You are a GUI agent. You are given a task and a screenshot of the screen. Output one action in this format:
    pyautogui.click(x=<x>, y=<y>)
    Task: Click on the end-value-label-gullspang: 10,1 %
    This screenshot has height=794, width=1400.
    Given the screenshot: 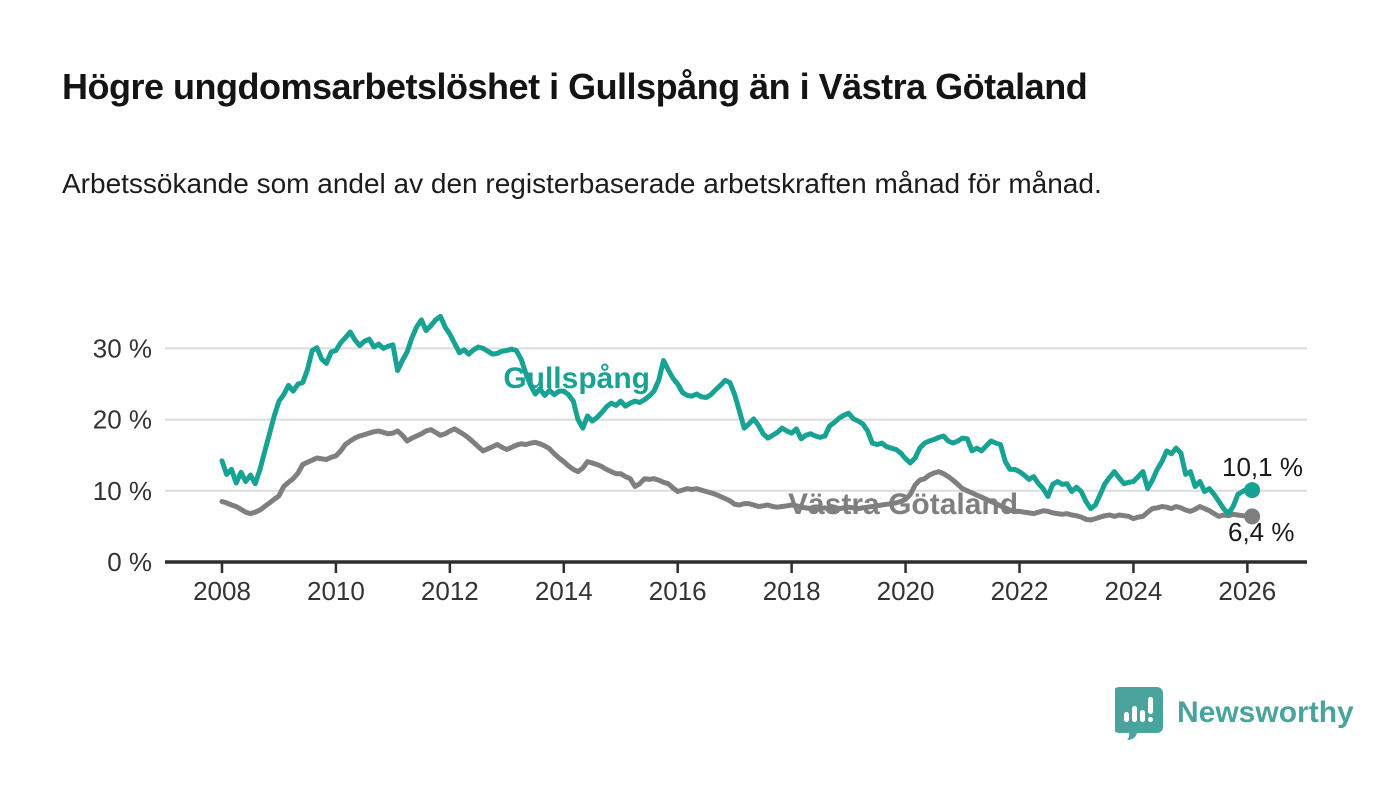 What is the action you would take?
    pyautogui.click(x=1262, y=467)
    